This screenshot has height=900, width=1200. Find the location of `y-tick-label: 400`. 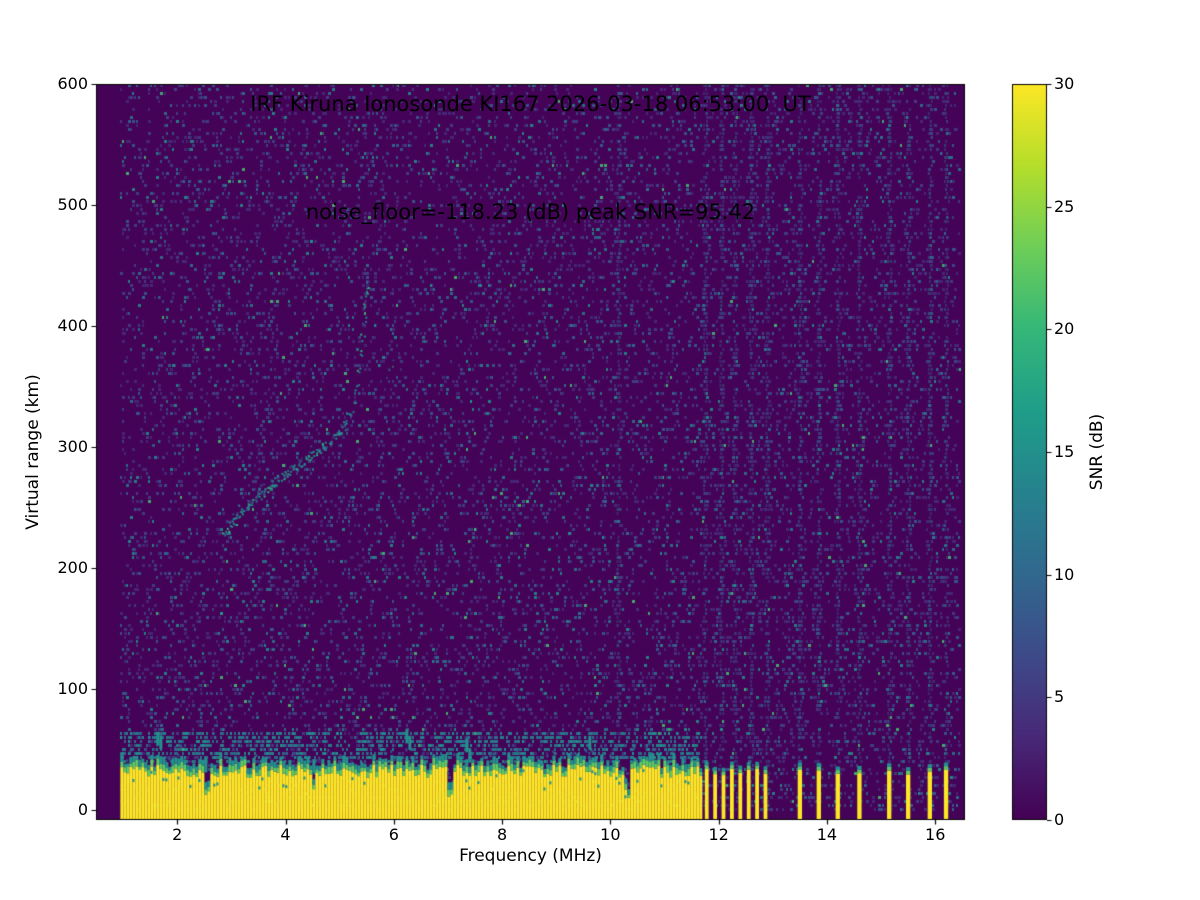

y-tick-label: 400 is located at coordinates (72, 326).